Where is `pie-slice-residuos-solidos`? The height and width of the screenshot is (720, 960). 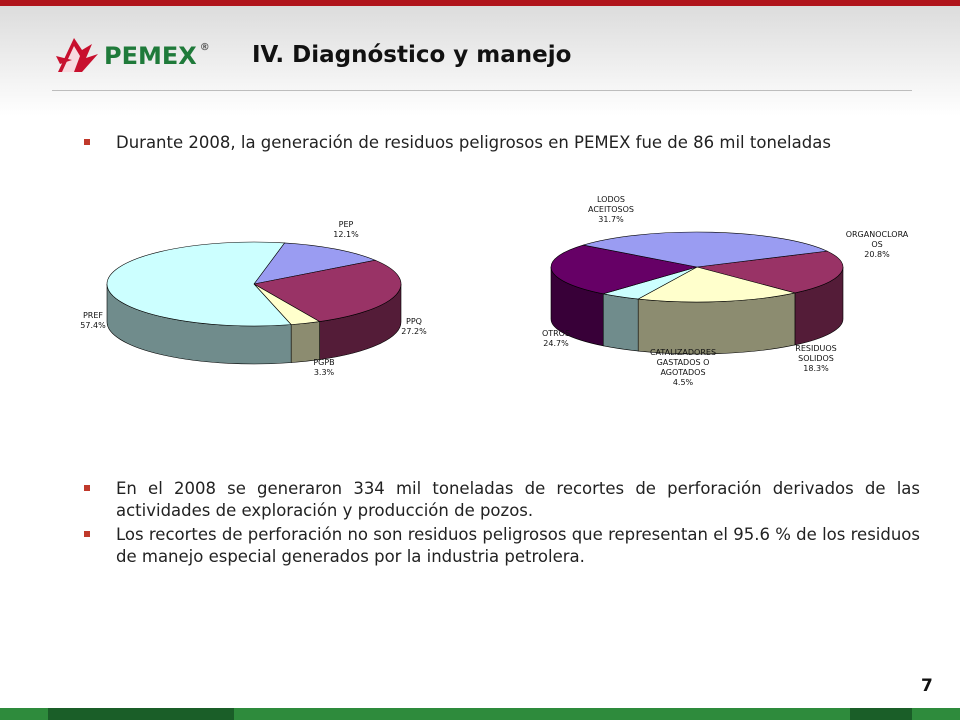 pie-slice-residuos-solidos is located at coordinates (716, 284).